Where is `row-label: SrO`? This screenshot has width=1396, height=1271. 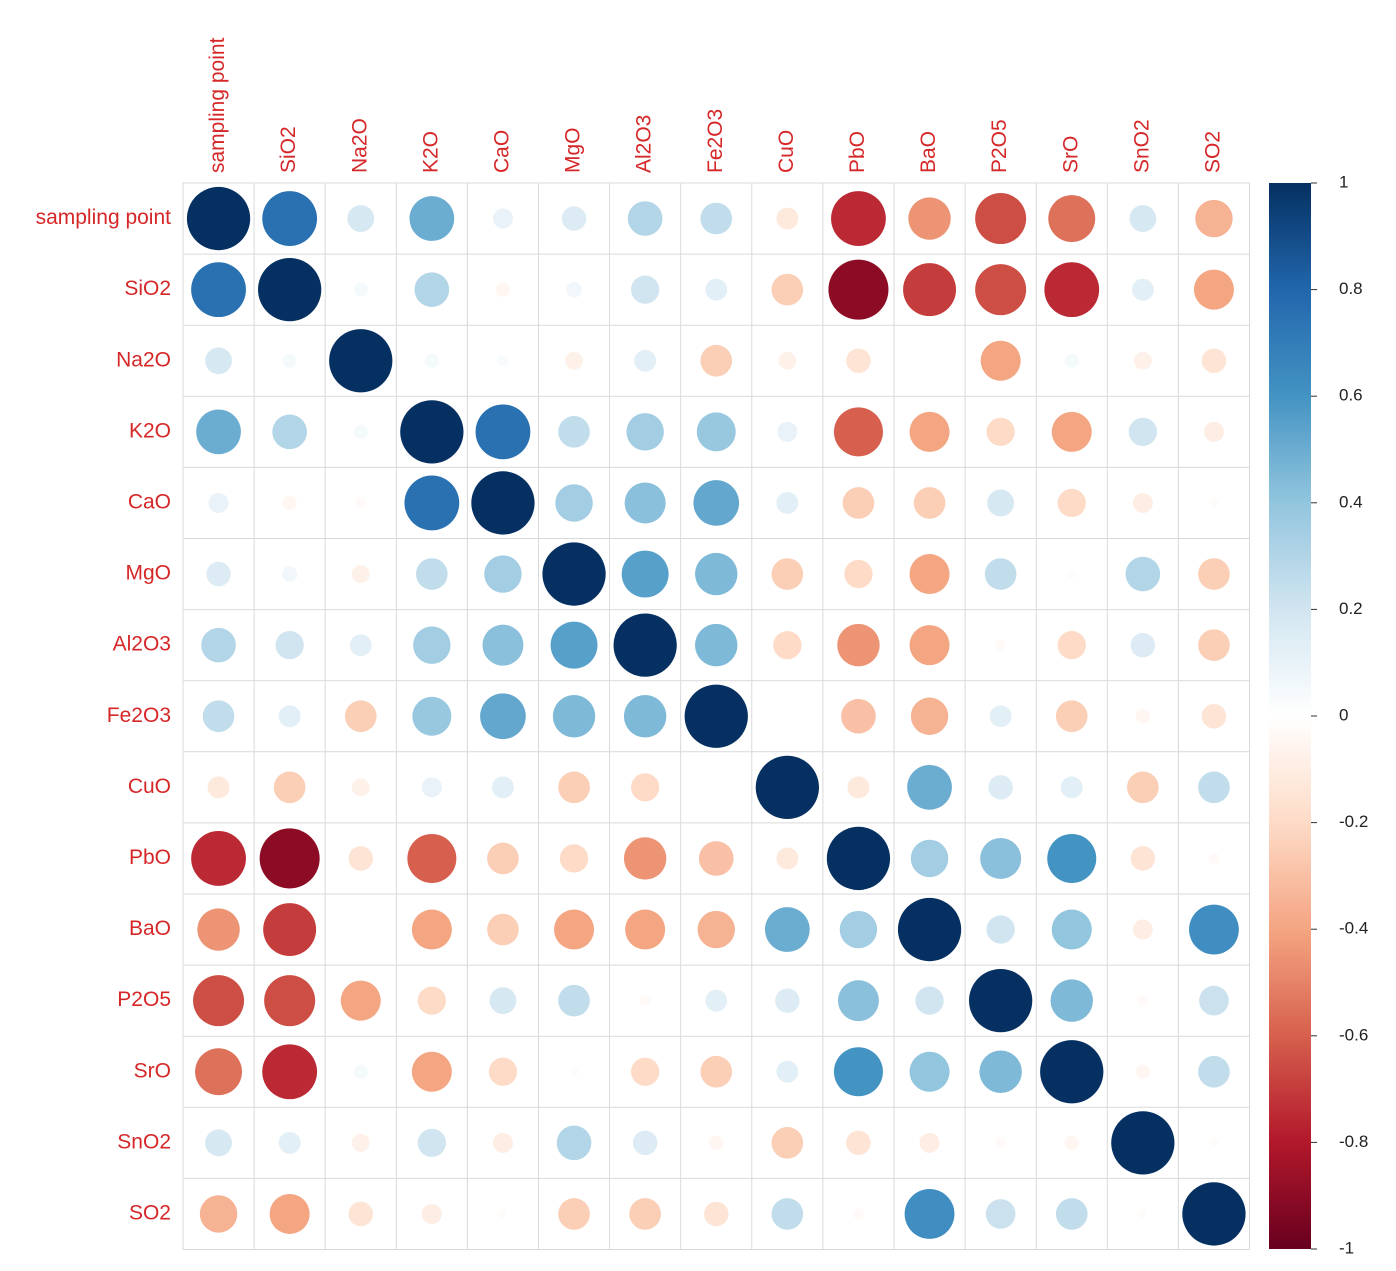 row-label: SrO is located at coordinates (152, 1070).